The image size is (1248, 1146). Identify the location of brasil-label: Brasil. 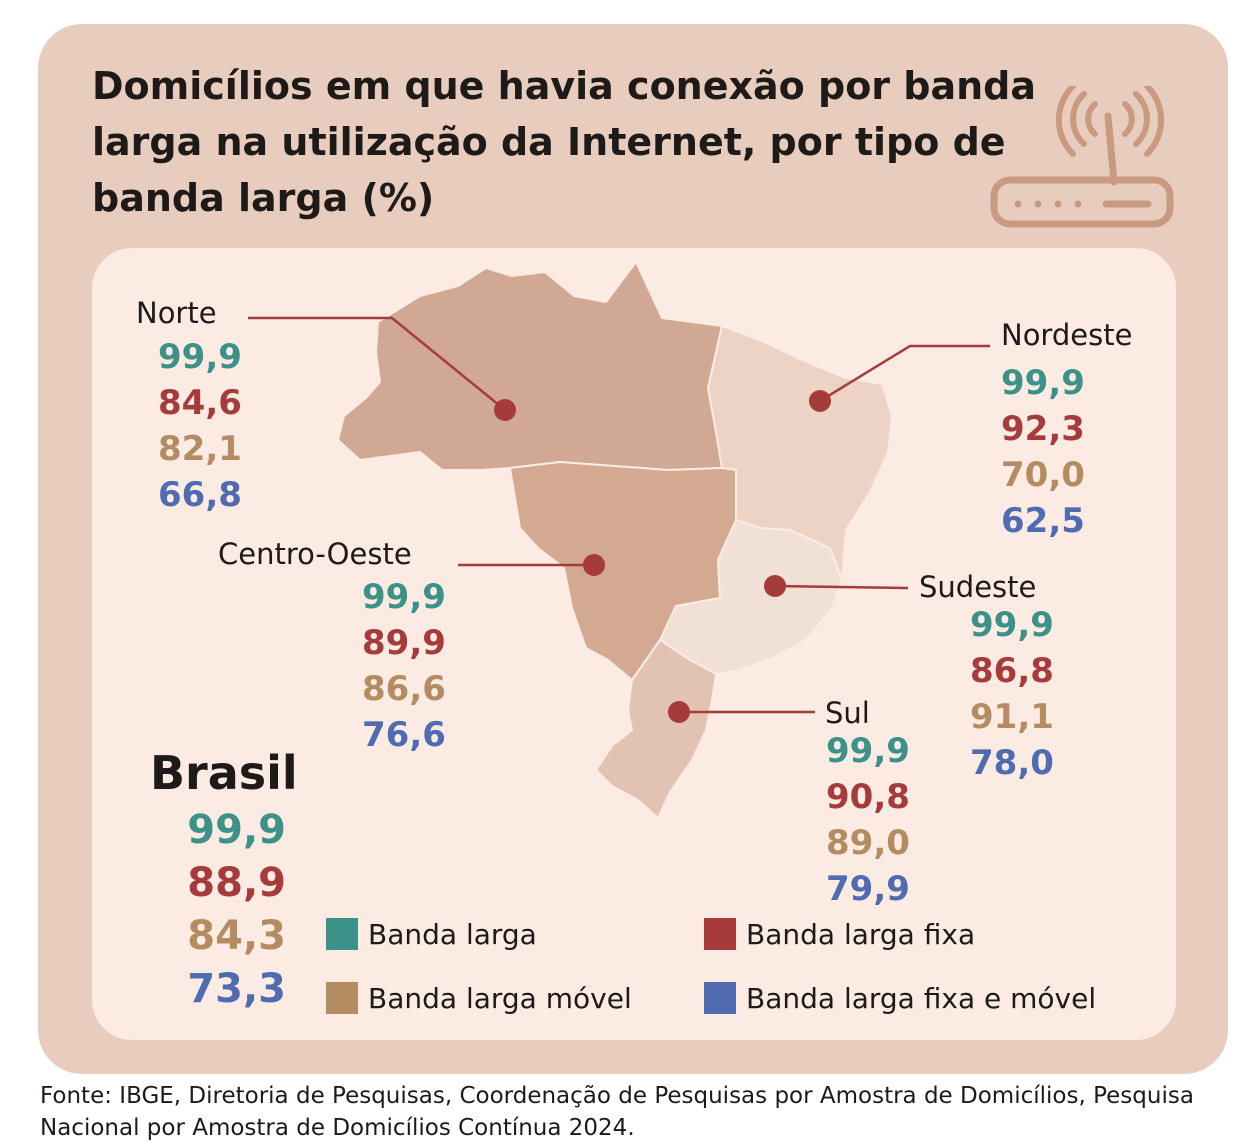
(224, 773).